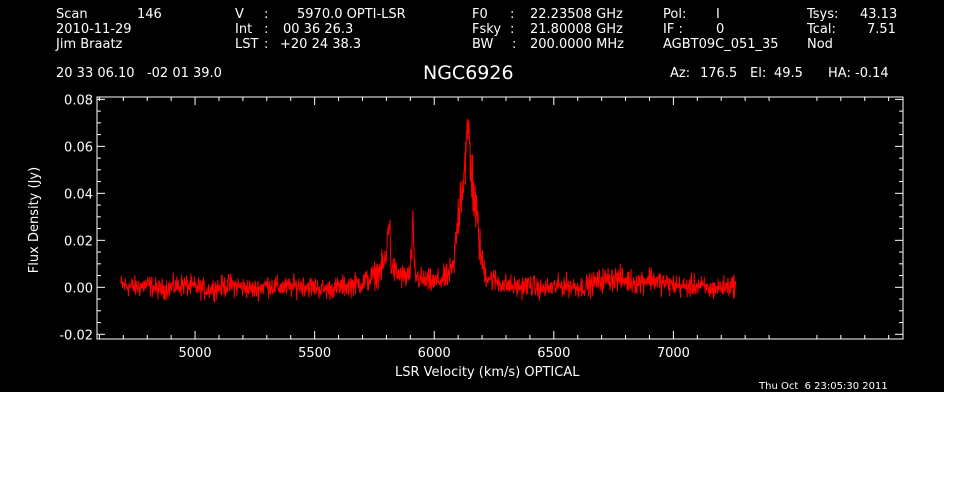 Image resolution: width=962 pixels, height=490 pixels. I want to click on scan-label: Scan, so click(72, 14).